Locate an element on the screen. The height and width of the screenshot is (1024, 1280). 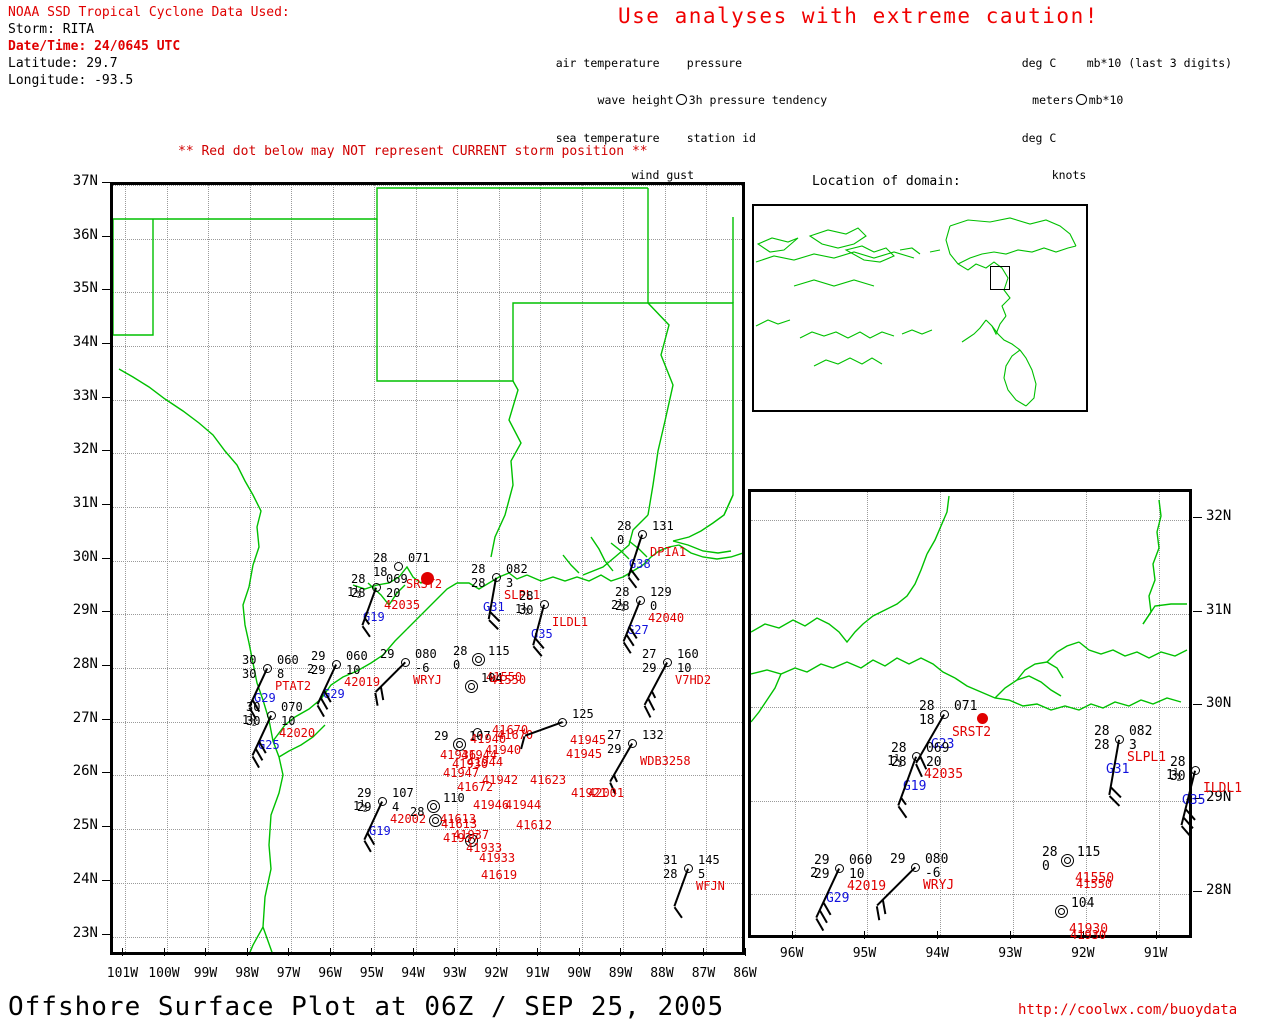
main-y-tick-label: 35N is located at coordinates (85, 288).